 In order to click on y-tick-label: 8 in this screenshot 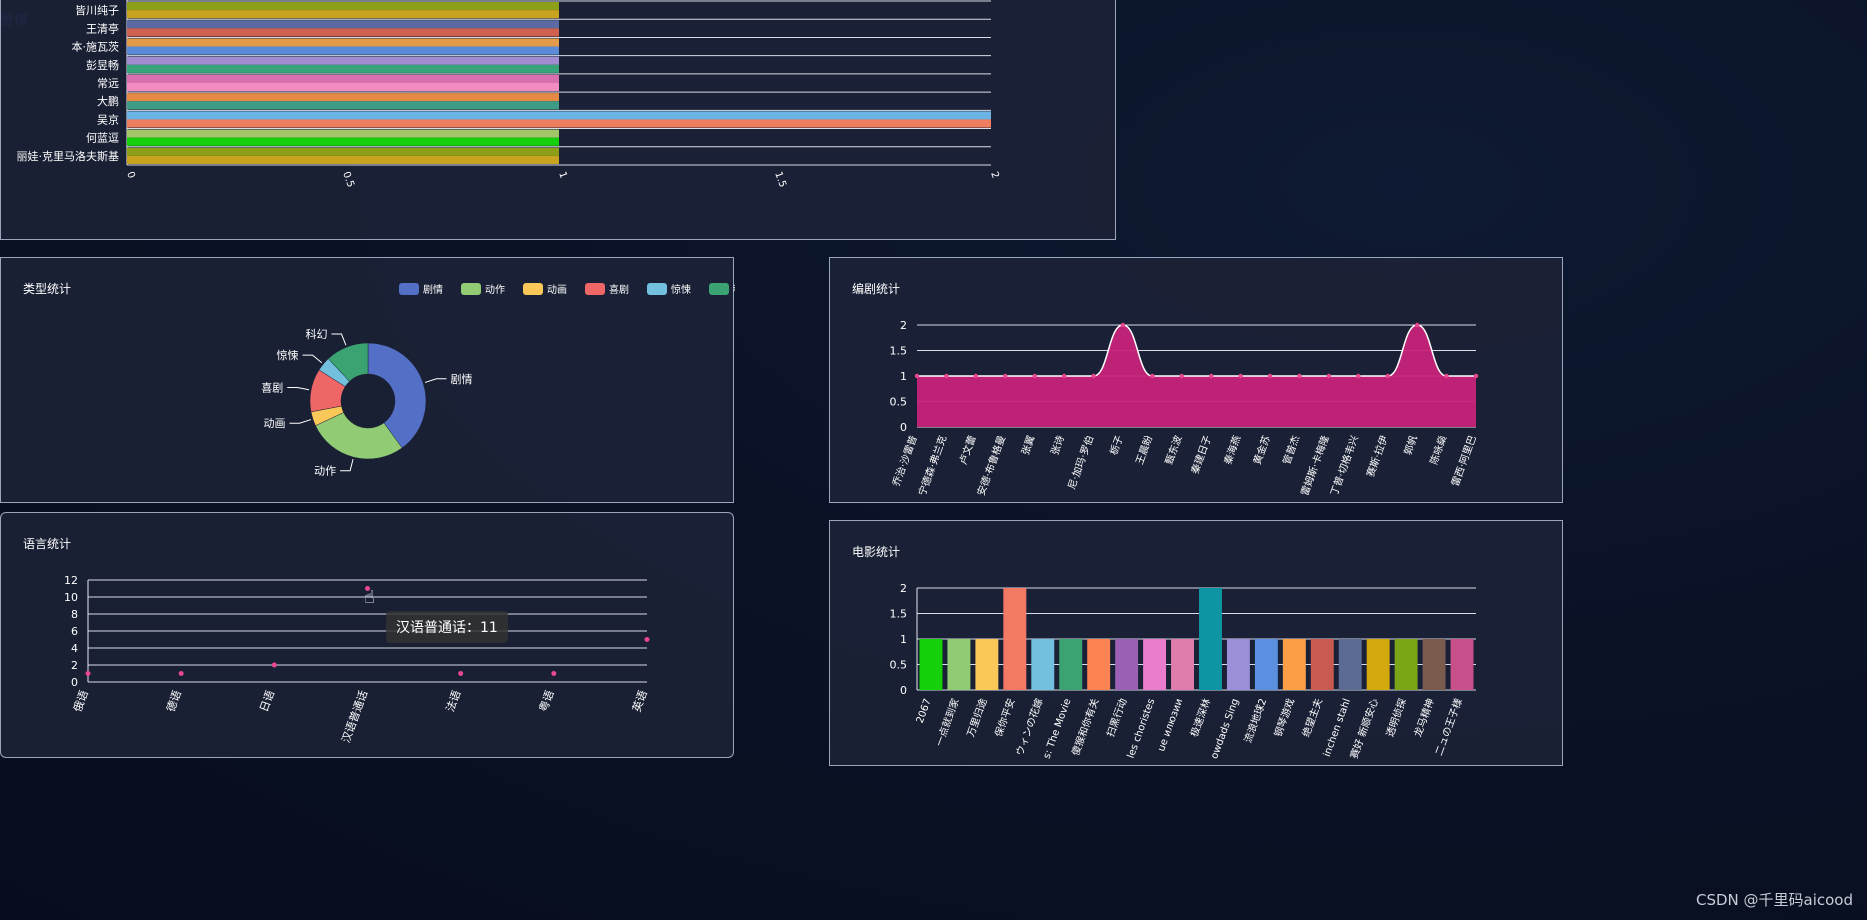, I will do `click(74, 614)`.